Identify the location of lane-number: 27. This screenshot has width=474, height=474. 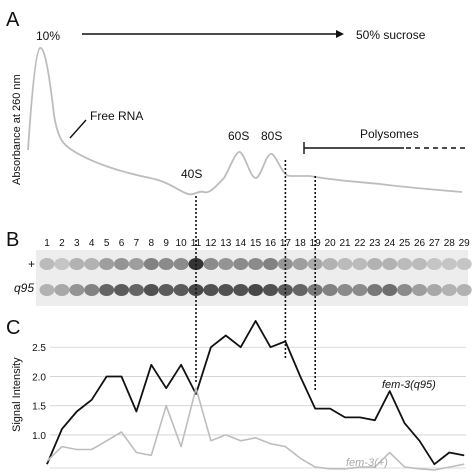
(435, 243).